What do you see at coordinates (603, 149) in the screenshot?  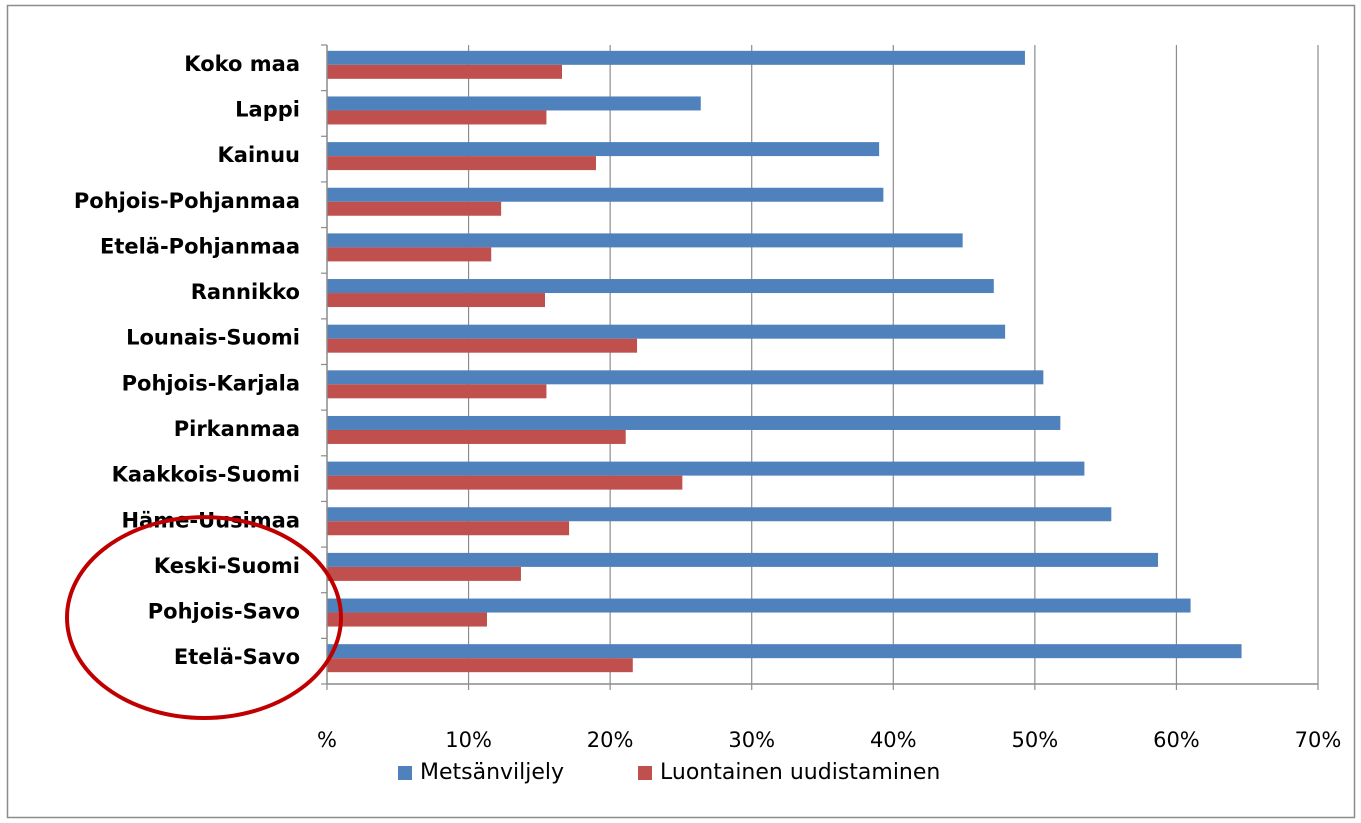 I see `bar-metsanviljely-kainuu` at bounding box center [603, 149].